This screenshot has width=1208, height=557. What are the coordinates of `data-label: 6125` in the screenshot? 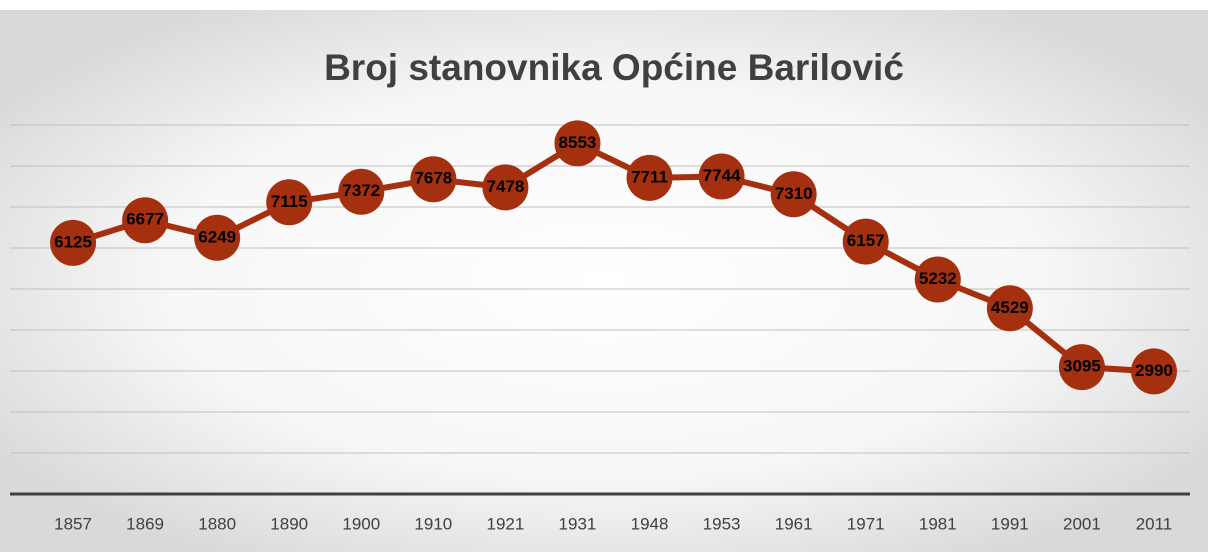 It's located at (73, 241).